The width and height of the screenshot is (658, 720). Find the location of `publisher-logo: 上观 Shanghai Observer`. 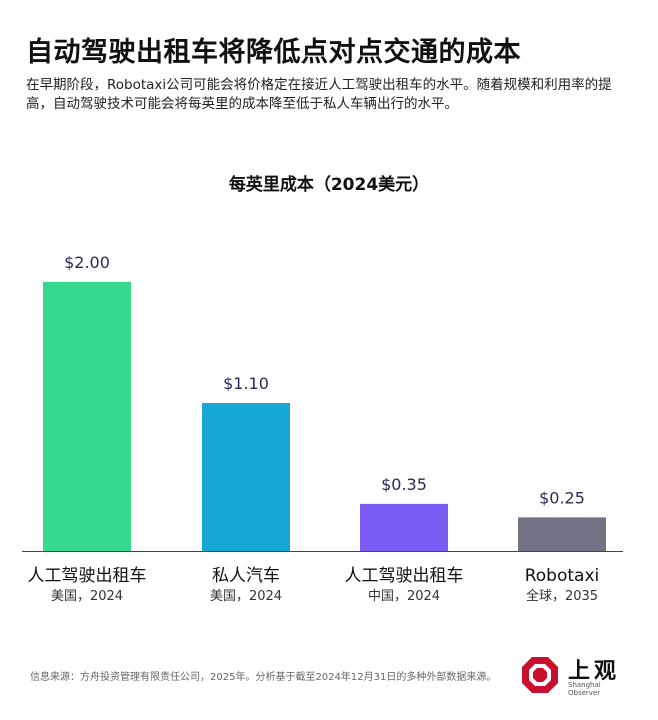

publisher-logo: 上观 Shanghai Observer is located at coordinates (575, 675).